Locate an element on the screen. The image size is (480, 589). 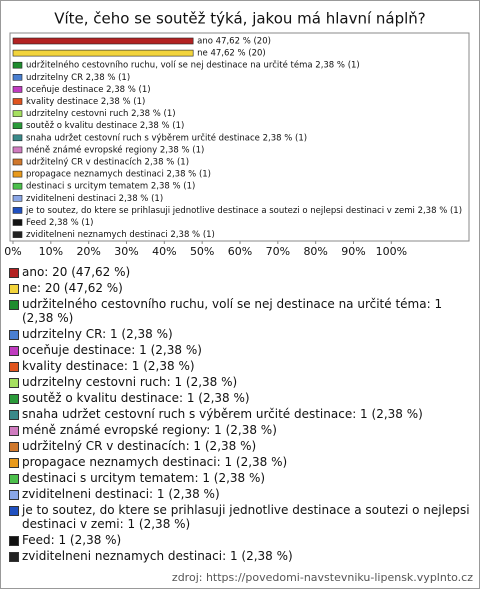
legend-label: ne: 20 (47,62 %) is located at coordinates (72, 288).